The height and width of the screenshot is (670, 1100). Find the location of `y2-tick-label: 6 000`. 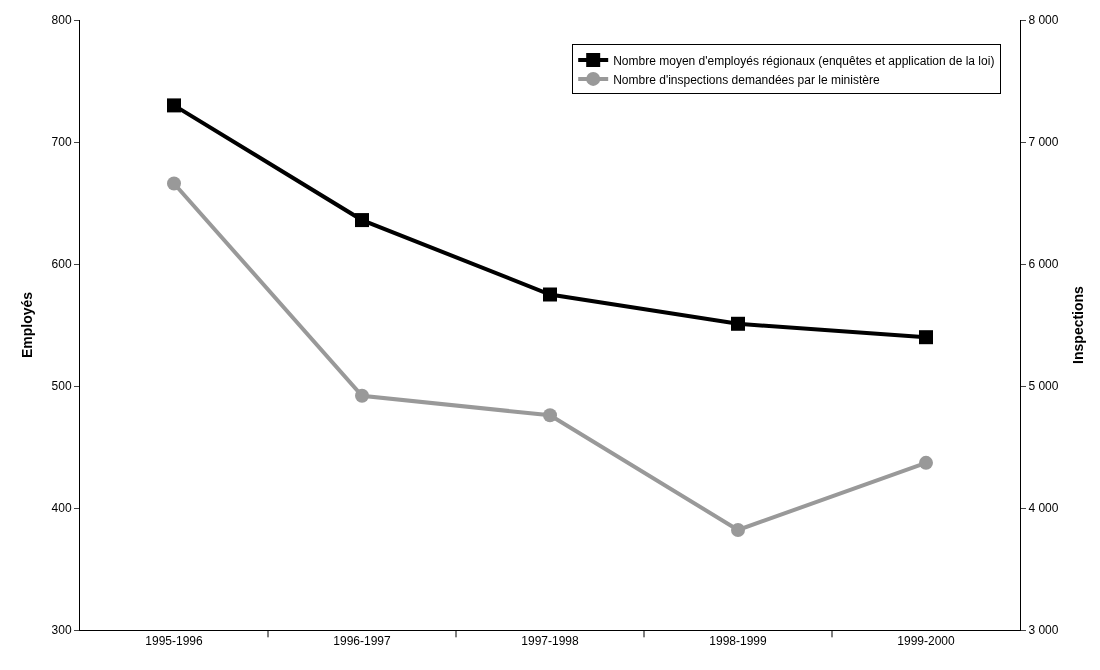

y2-tick-label: 6 000 is located at coordinates (1043, 264).